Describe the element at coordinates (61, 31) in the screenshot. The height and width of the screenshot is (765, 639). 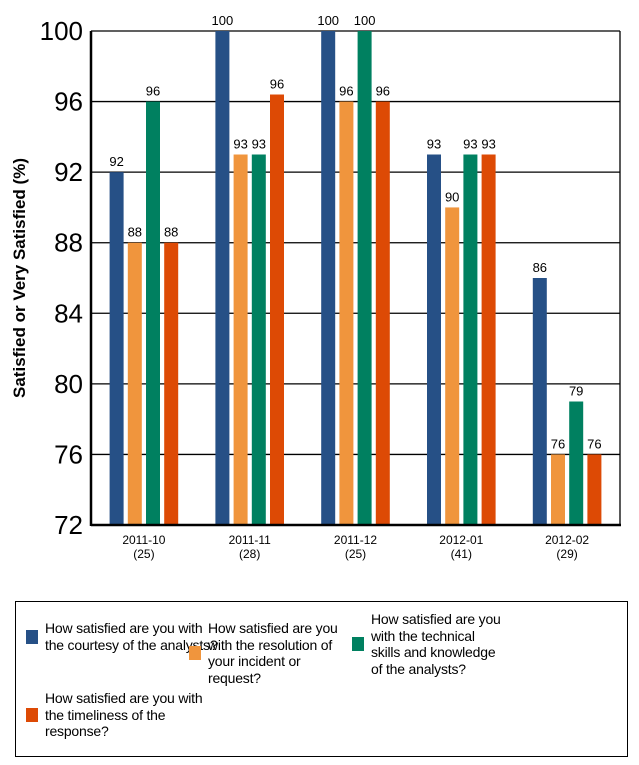
I see `y-tick-label: 100` at that location.